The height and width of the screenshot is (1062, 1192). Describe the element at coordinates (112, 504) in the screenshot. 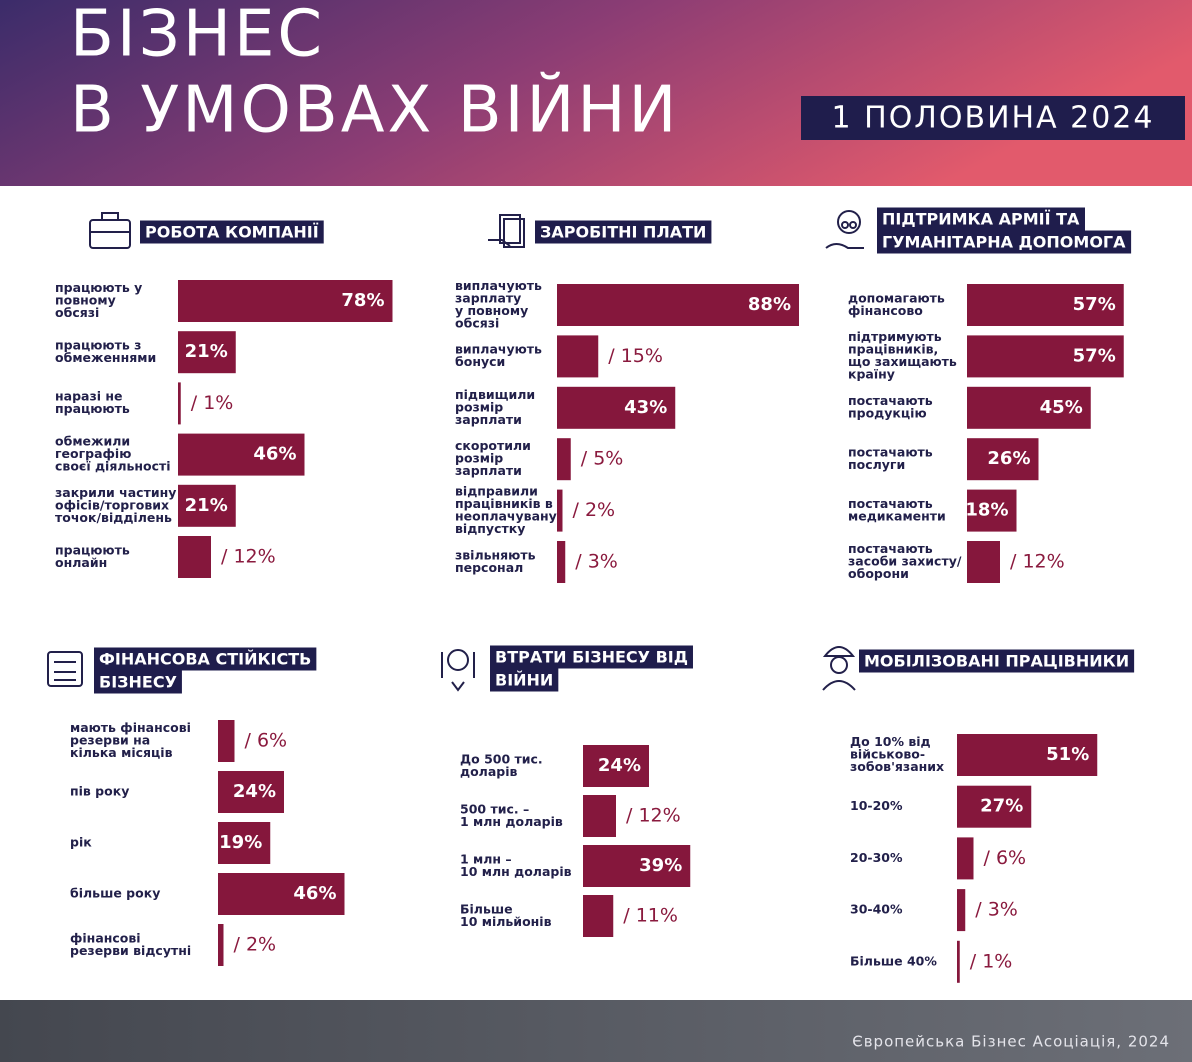

I see `category-label: офісів/торгових` at that location.